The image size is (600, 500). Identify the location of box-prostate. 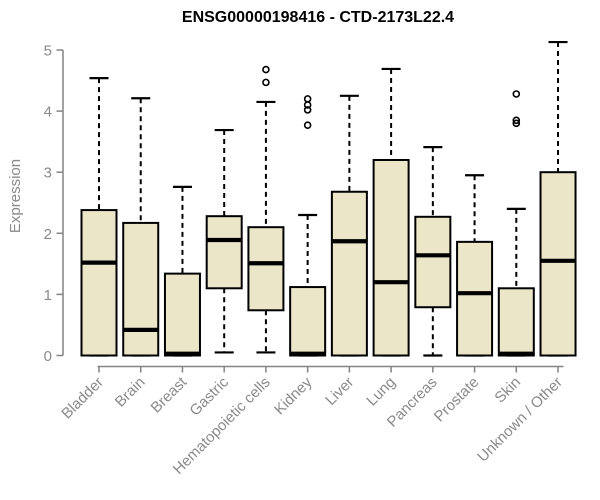
(475, 265).